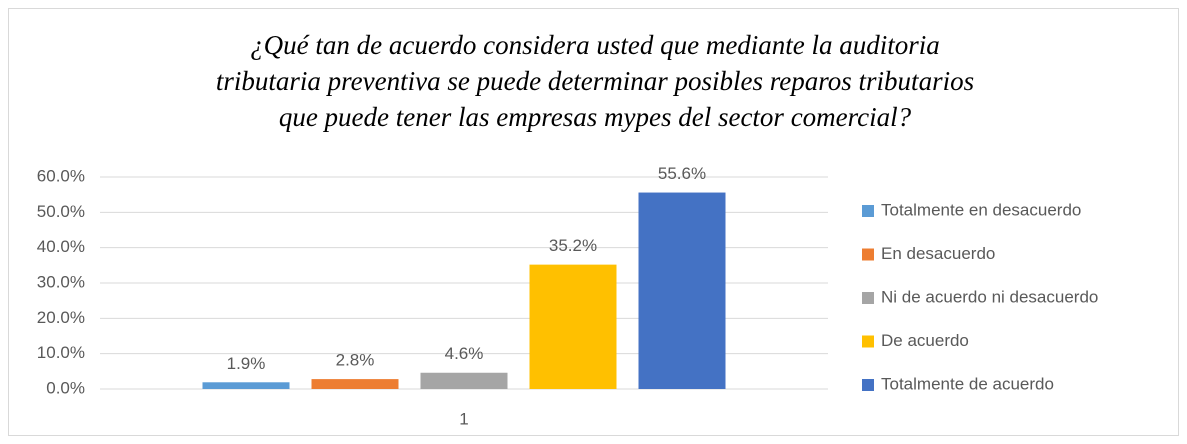  What do you see at coordinates (573, 245) in the screenshot?
I see `data-label: 35.2%` at bounding box center [573, 245].